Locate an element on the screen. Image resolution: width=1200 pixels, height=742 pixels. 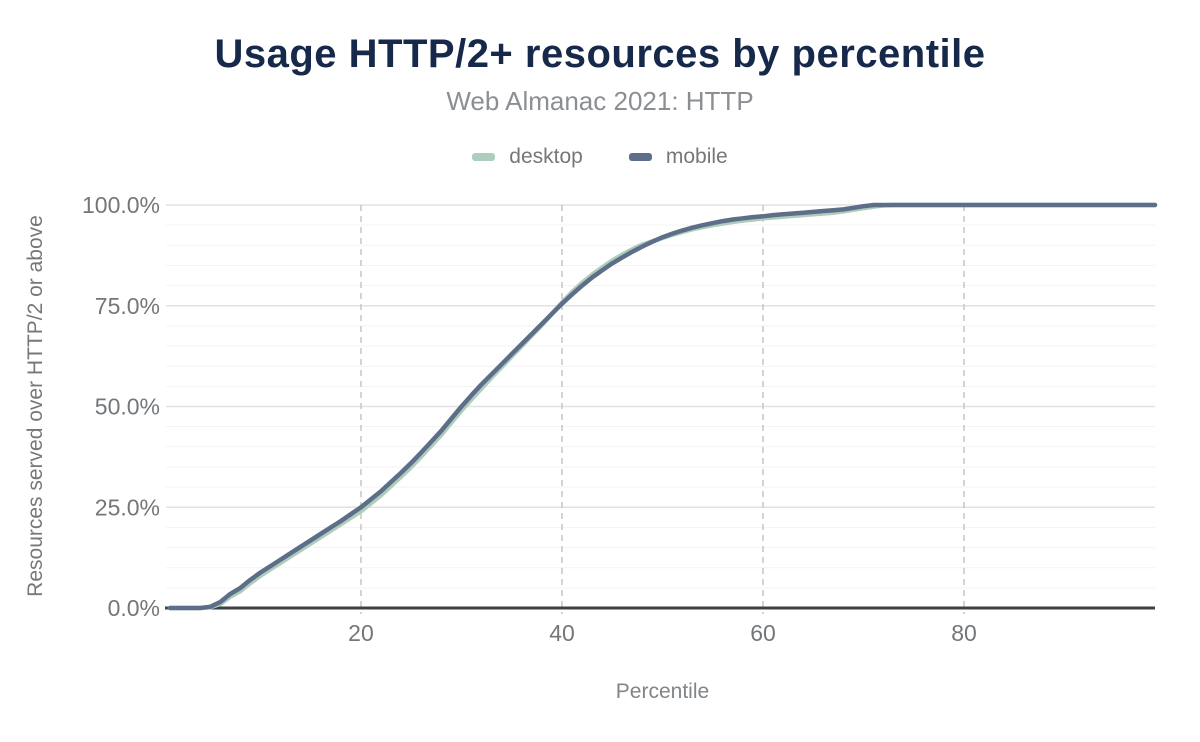
legend: desktop mobile is located at coordinates (600, 157).